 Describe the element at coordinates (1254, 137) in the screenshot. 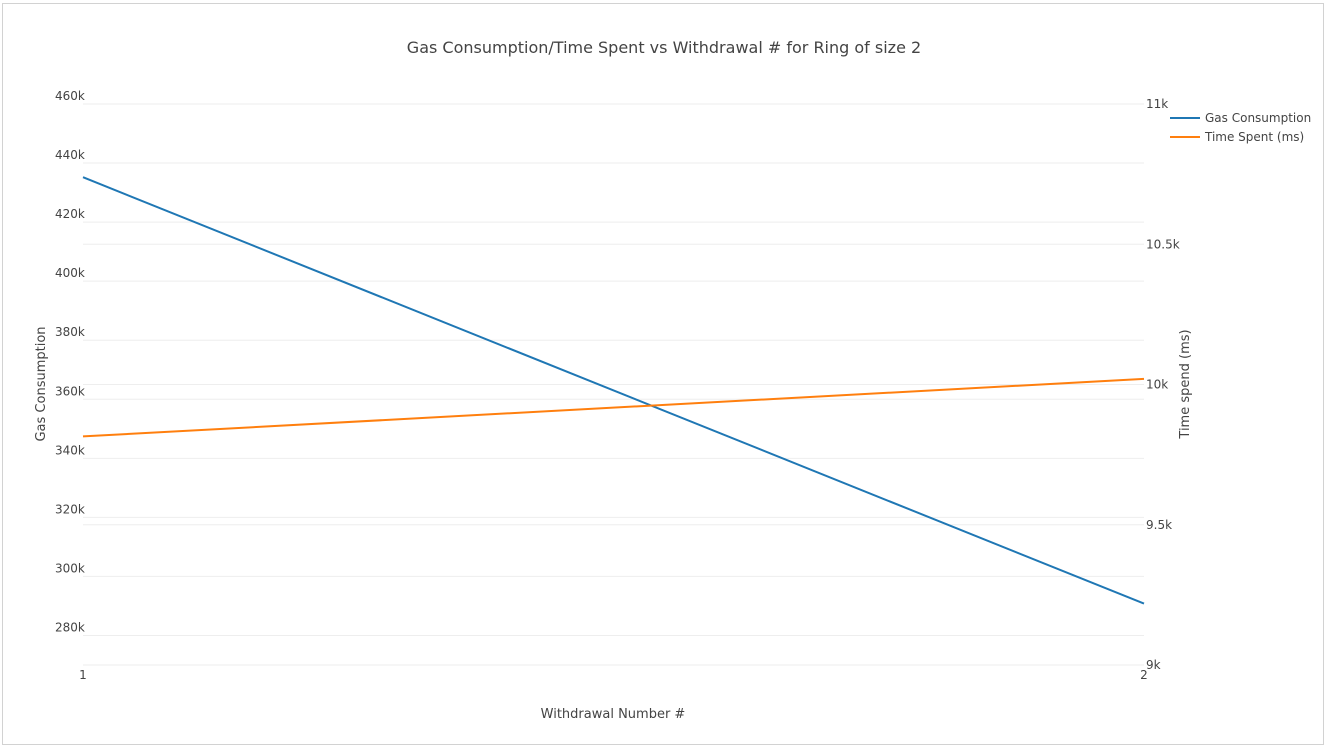

I see `legend-label-time-spent: Time Spent (ms)` at that location.